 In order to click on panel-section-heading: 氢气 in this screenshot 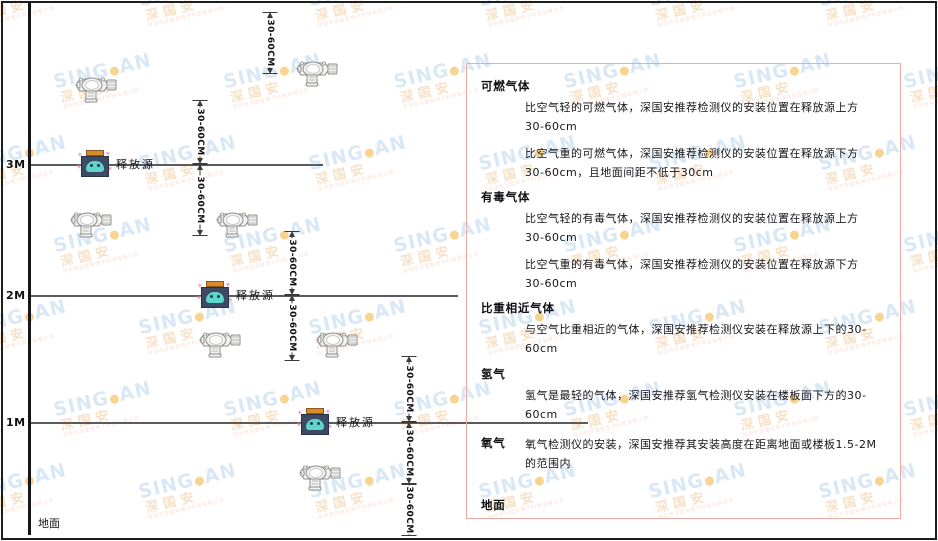, I will do `click(493, 373)`.